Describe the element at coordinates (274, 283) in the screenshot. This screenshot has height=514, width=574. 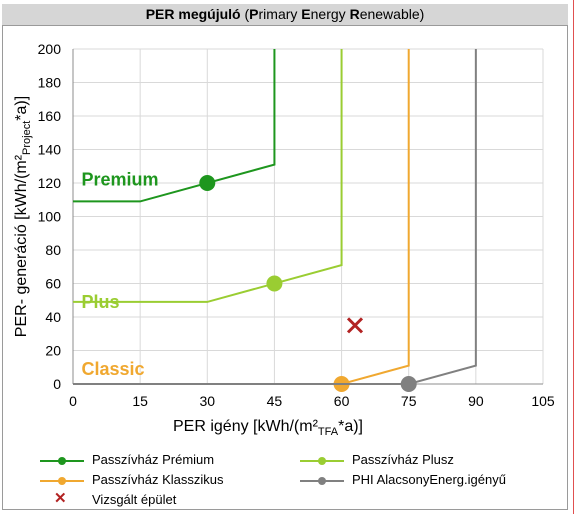
I see `series-marker-plusz` at that location.